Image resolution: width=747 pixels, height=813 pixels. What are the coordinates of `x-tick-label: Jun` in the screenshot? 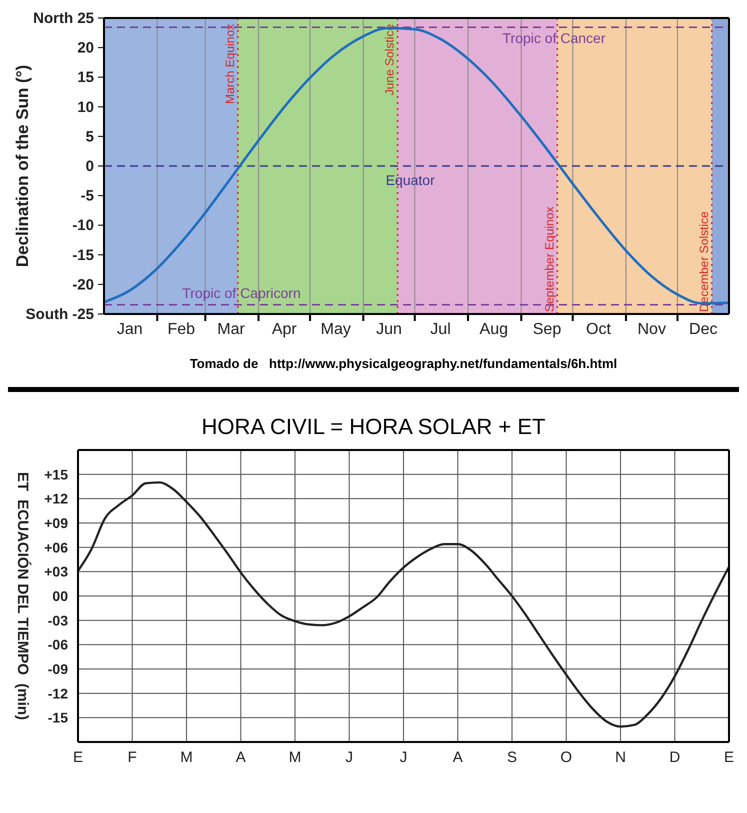 It's located at (389, 329).